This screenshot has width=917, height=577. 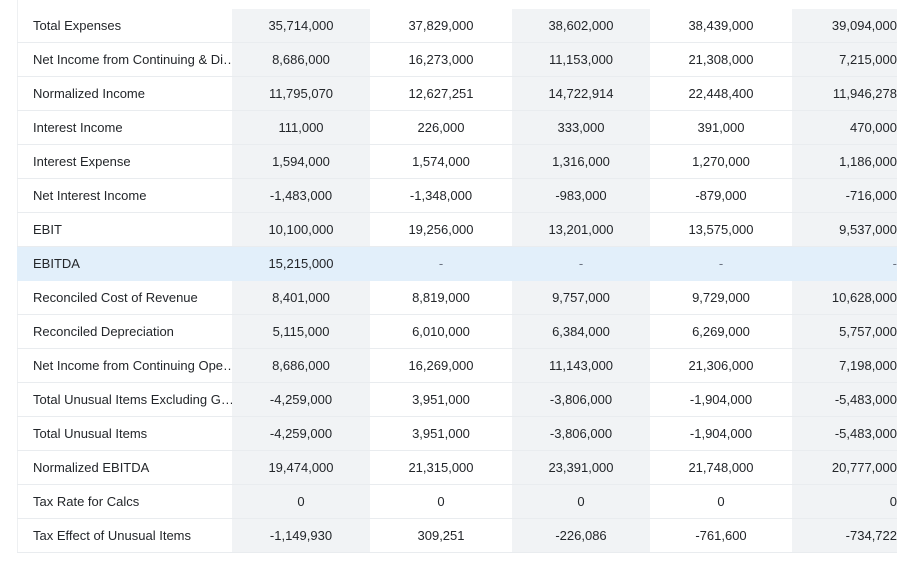 I want to click on value-cell: 21,308,000, so click(x=721, y=59).